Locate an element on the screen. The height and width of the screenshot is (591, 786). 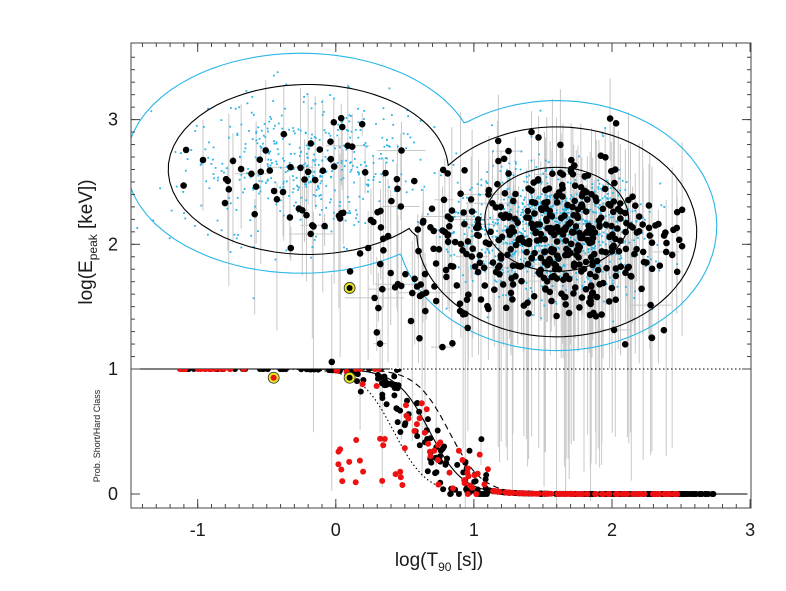
y-axis-title-sub: peak is located at coordinates (93, 246).